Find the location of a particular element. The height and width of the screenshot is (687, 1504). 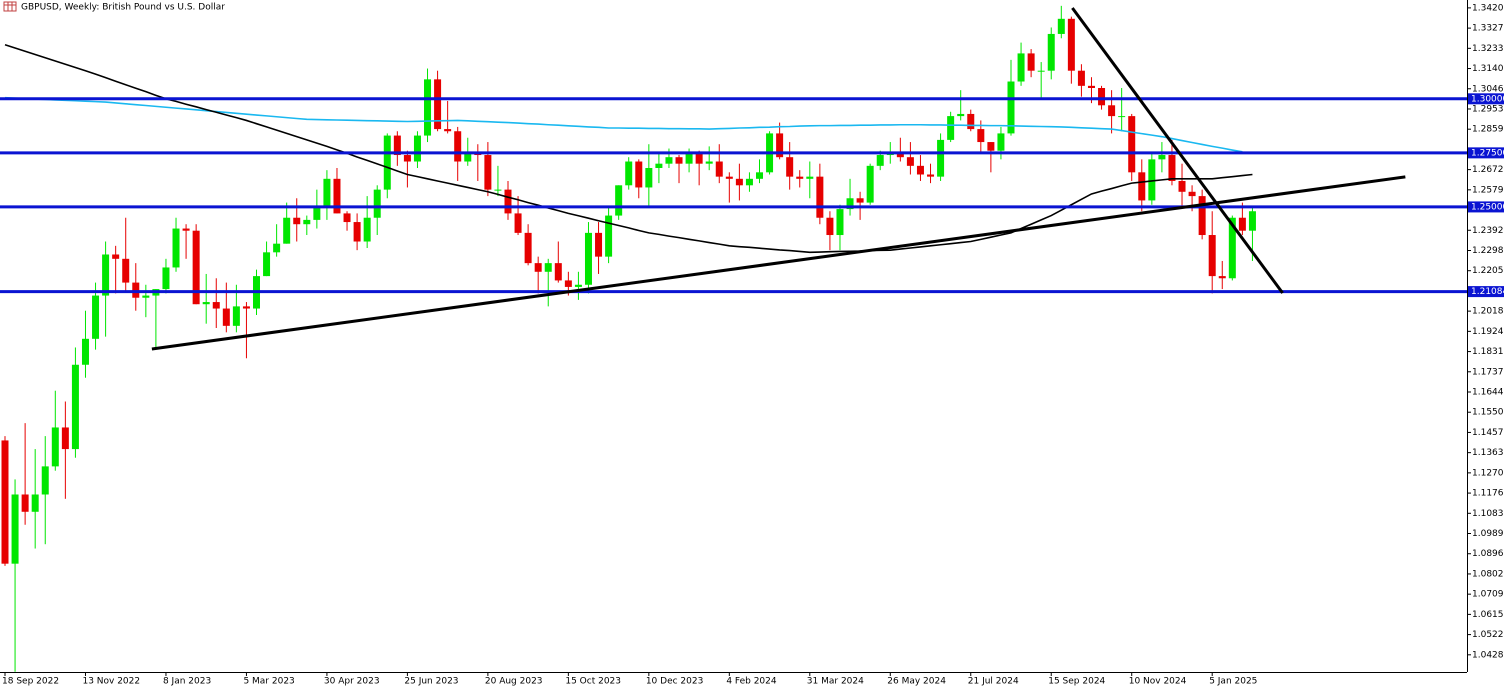

x-tick-label: 10 Dec 2023 is located at coordinates (675, 682).